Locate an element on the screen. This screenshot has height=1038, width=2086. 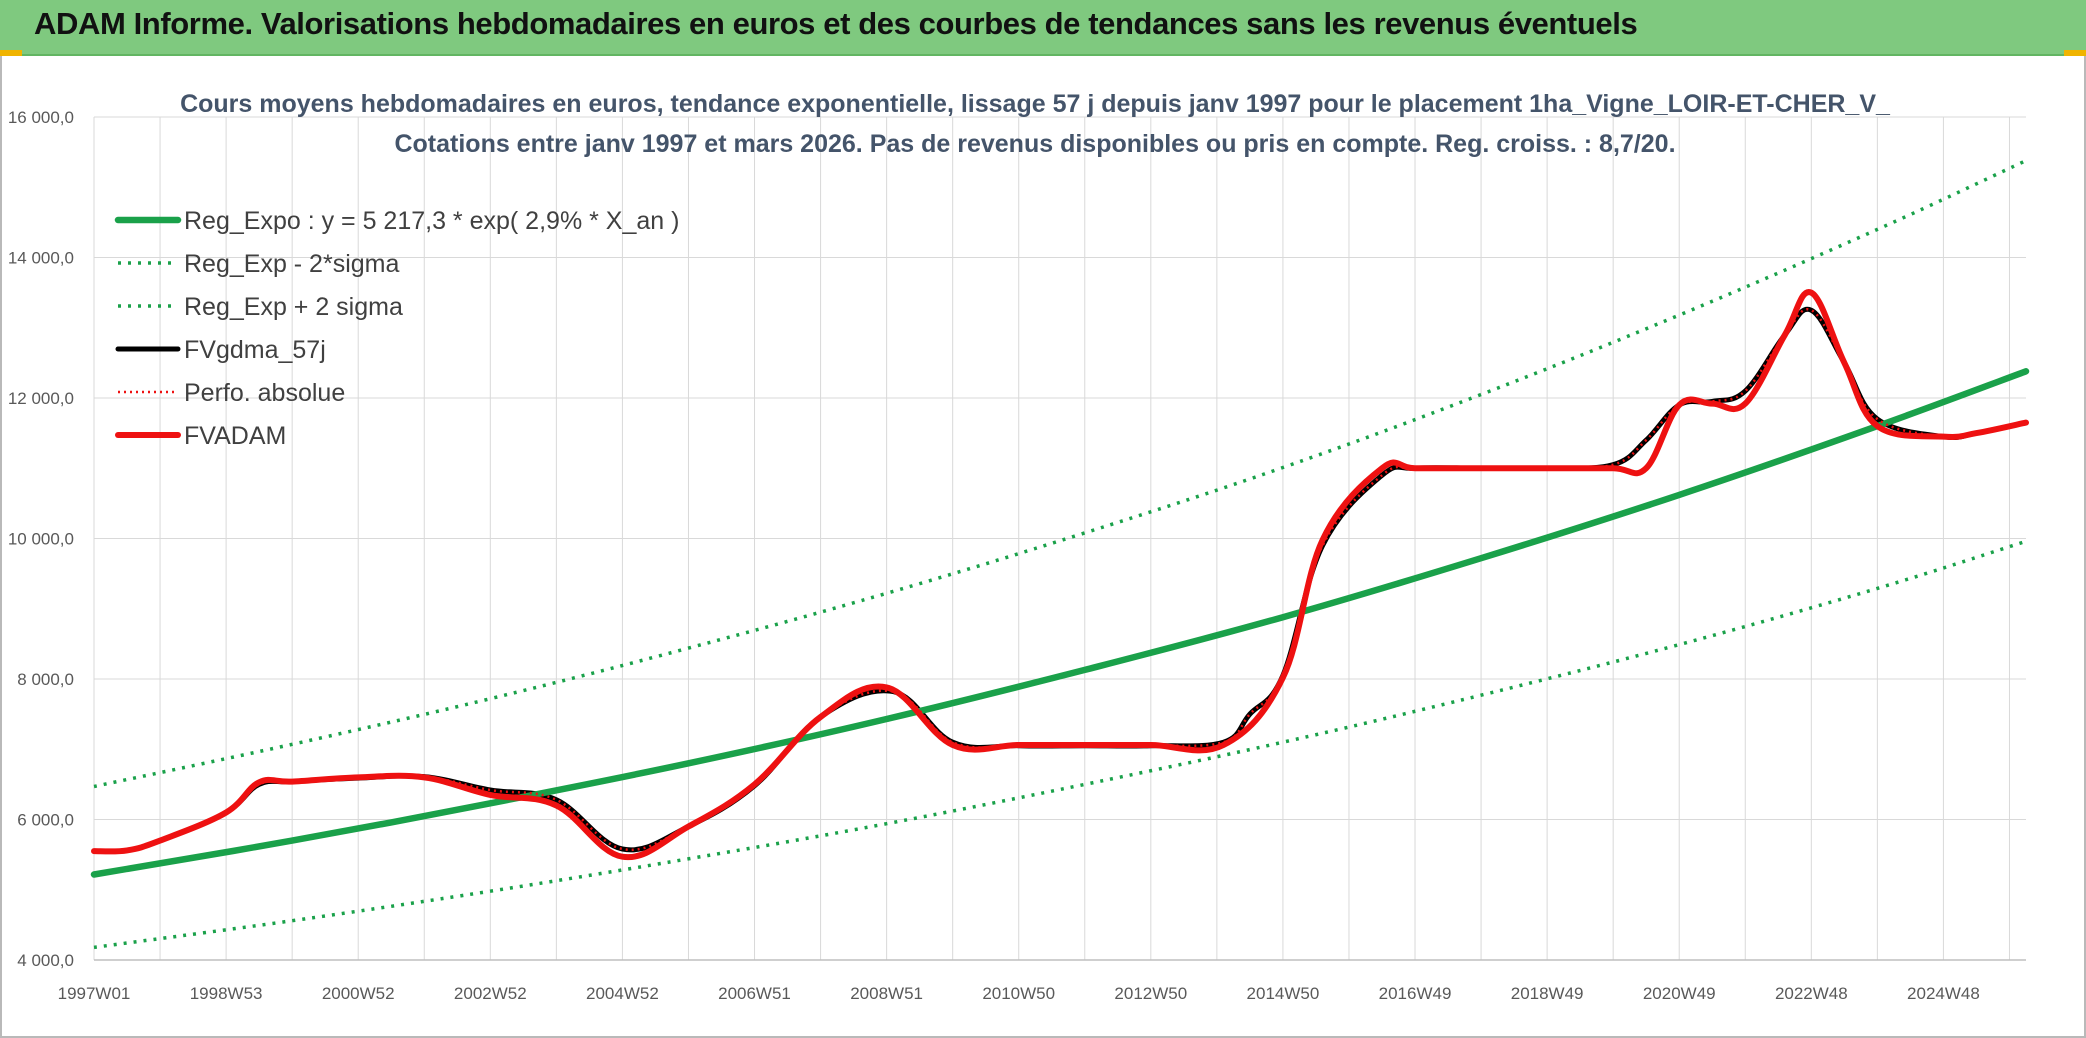
legend-label: Reg_Exp - 2*sigma is located at coordinates (291, 264).